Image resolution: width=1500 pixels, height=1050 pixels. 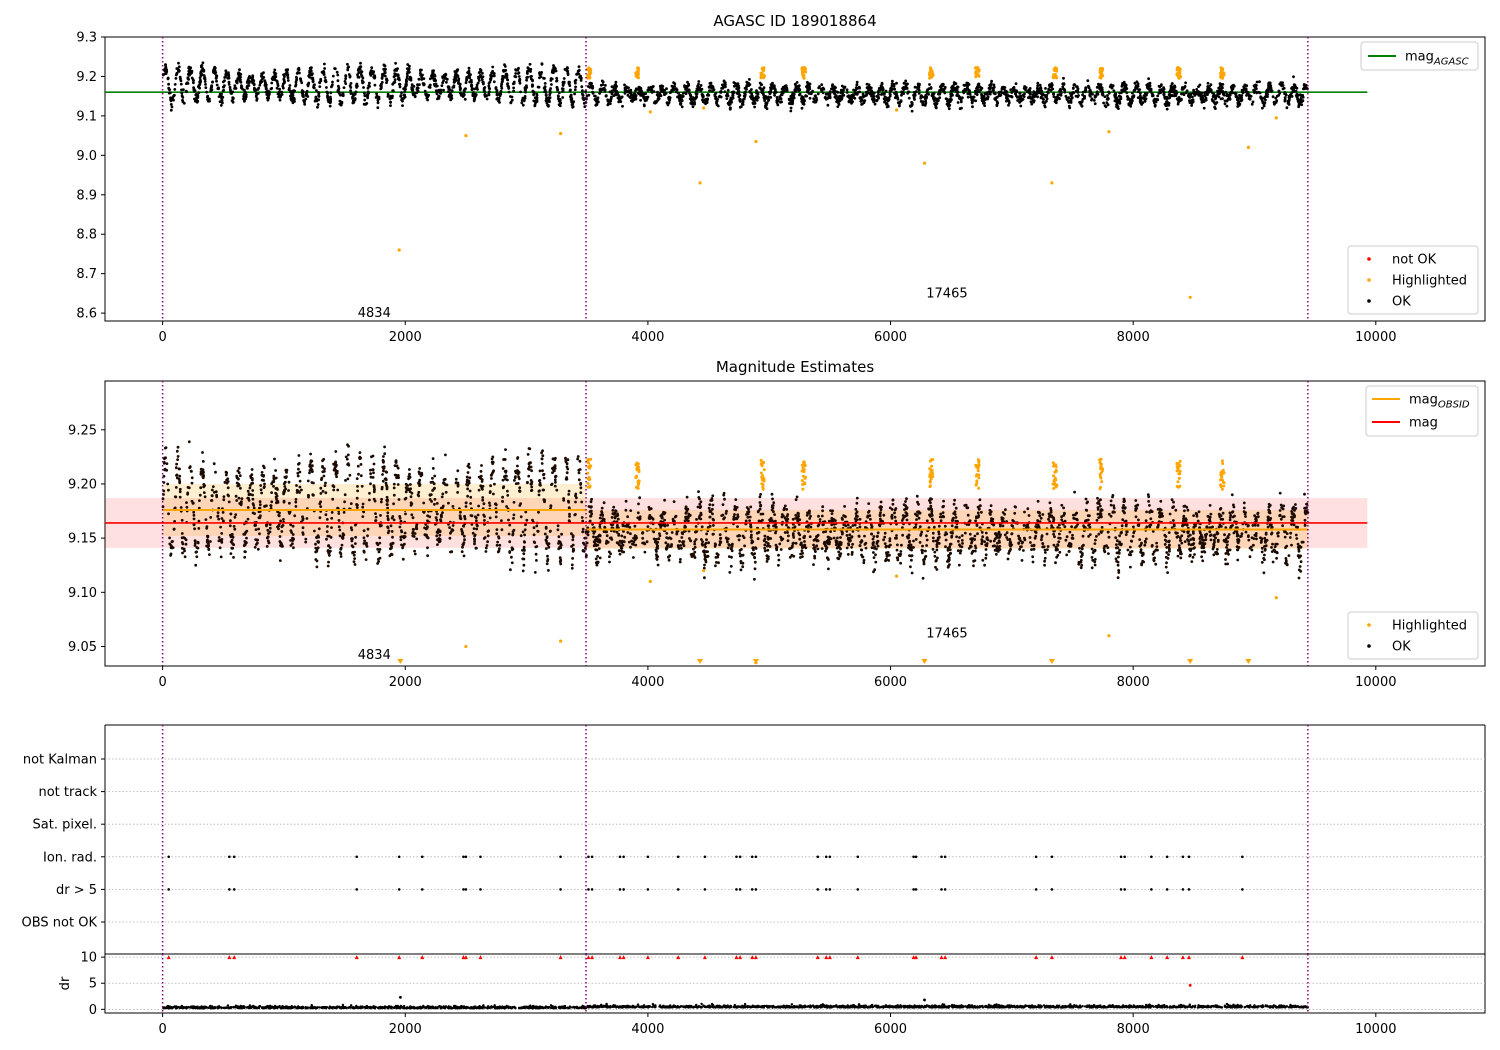 I want to click on y-tick-label: 9.2, so click(x=86, y=77).